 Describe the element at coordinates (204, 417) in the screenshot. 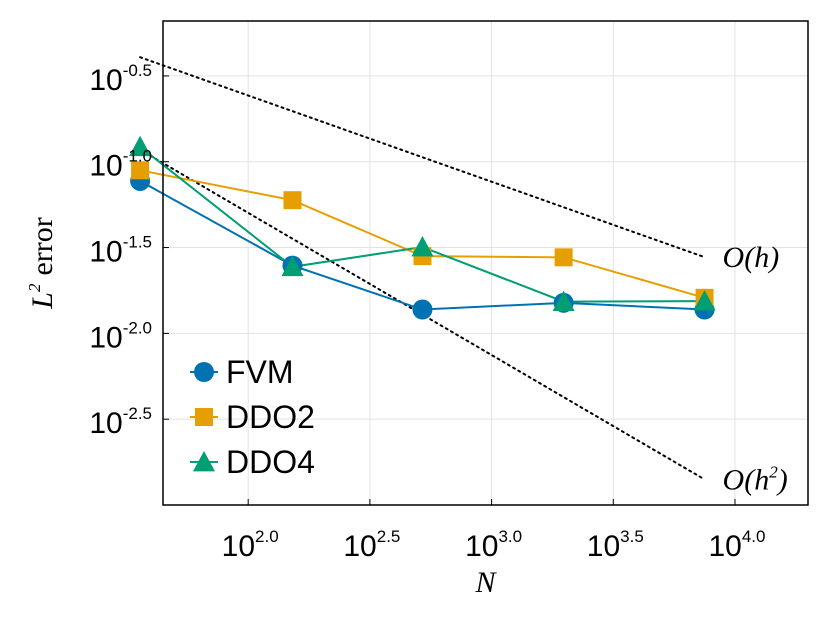

I see `legend-marker-ddo2` at that location.